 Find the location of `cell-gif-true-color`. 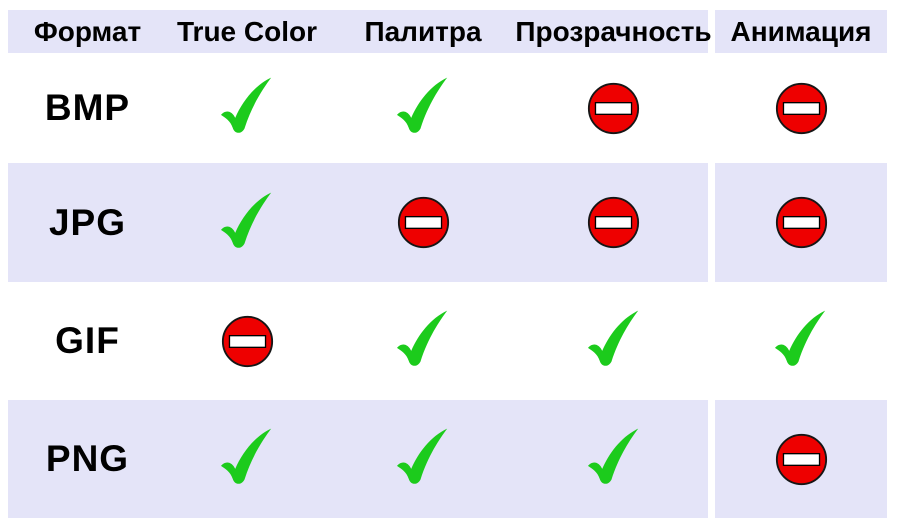

cell-gif-true-color is located at coordinates (247, 341).